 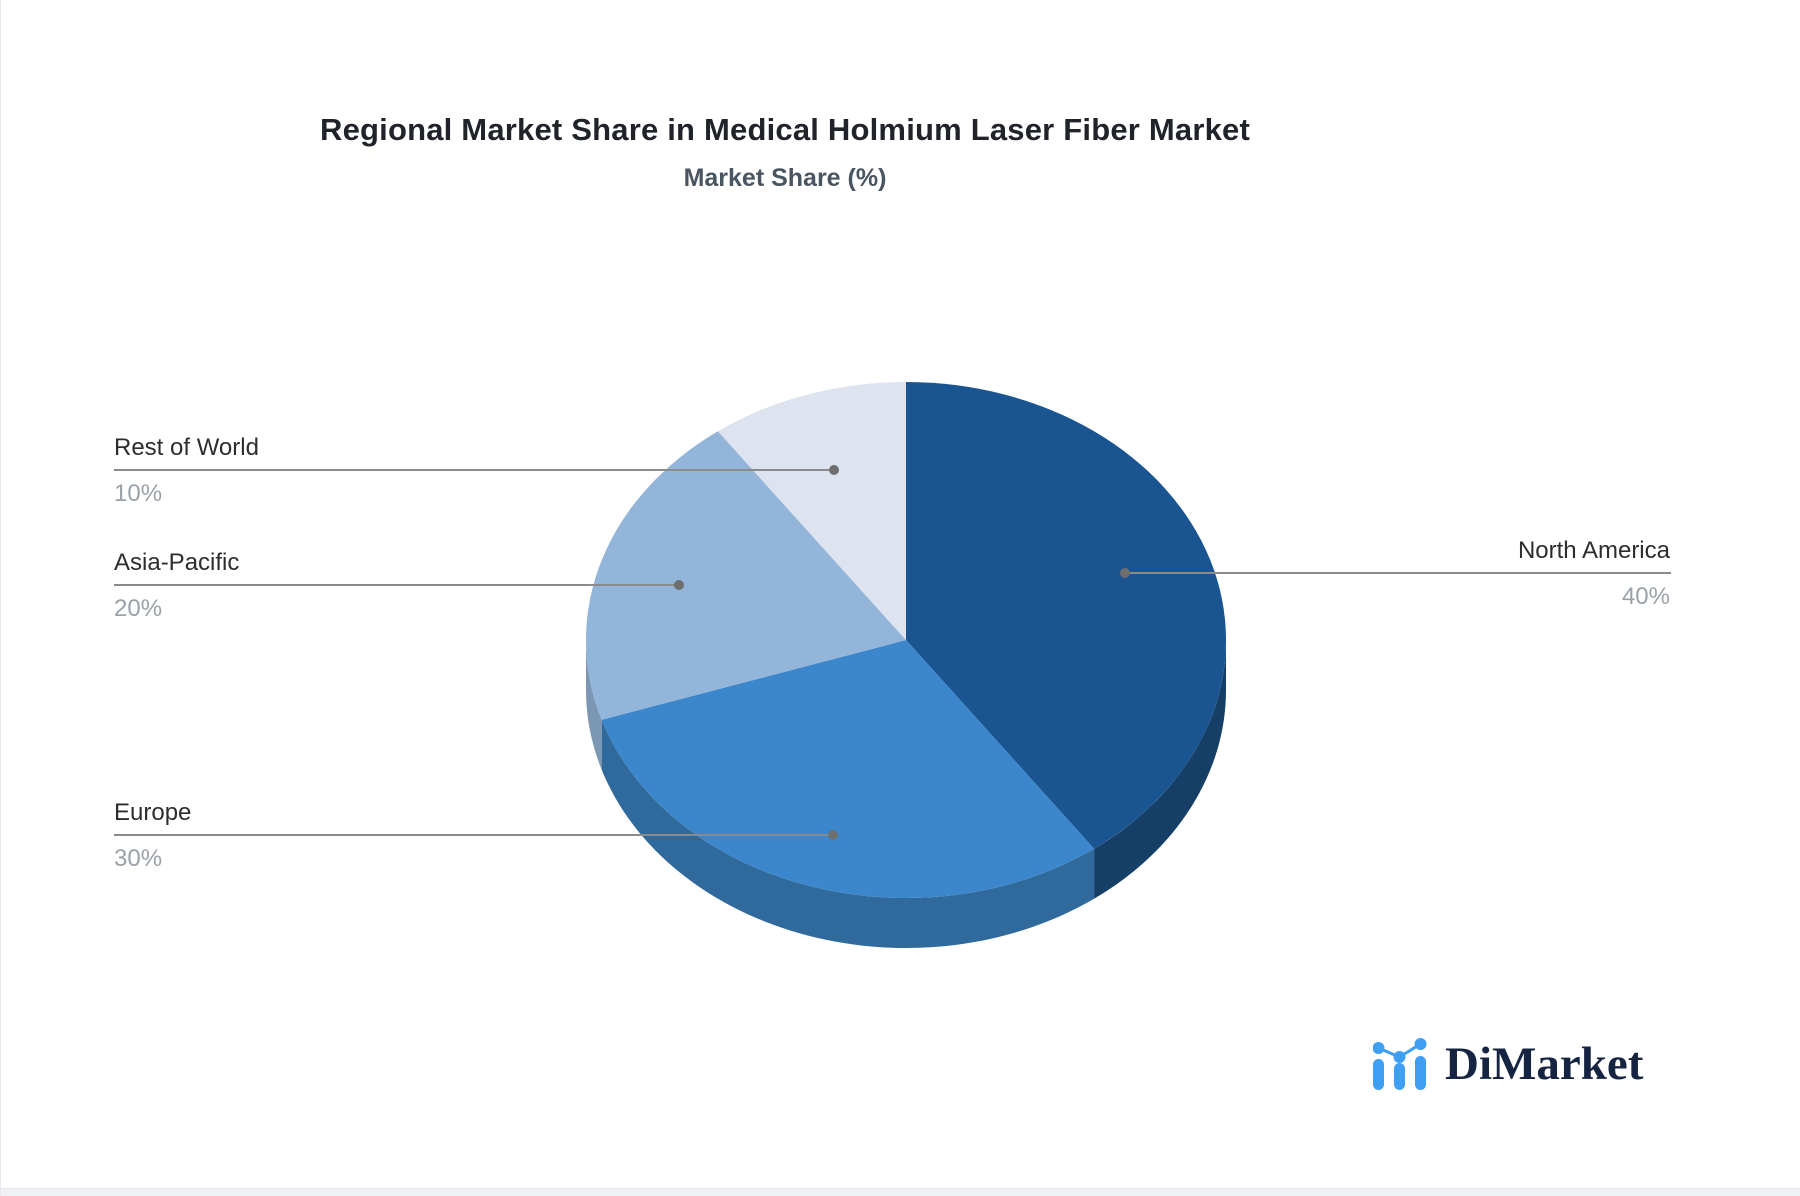 I want to click on callout-label-europe: Europe, so click(x=153, y=812).